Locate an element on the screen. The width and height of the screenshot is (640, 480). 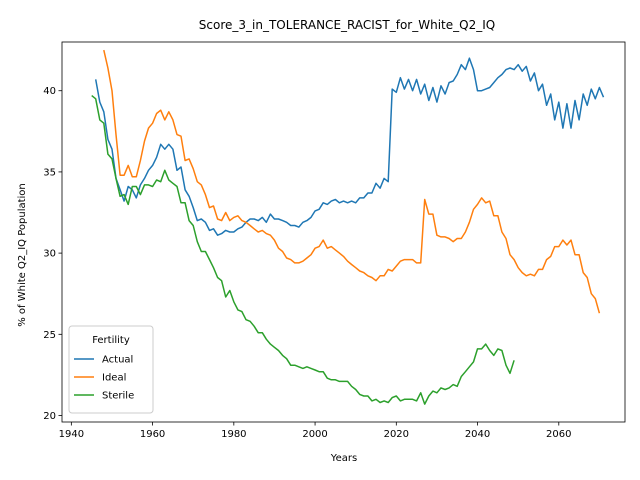
legend-title: Fertility is located at coordinates (111, 340).